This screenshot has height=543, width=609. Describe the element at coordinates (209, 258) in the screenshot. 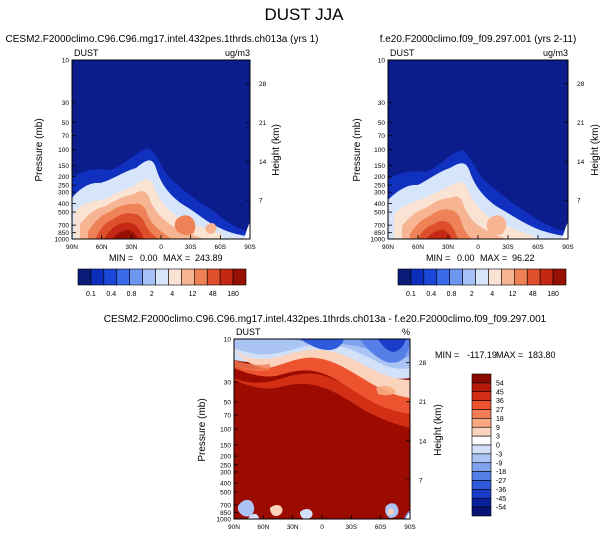

I see `panel-model-max-value: 243.89` at that location.